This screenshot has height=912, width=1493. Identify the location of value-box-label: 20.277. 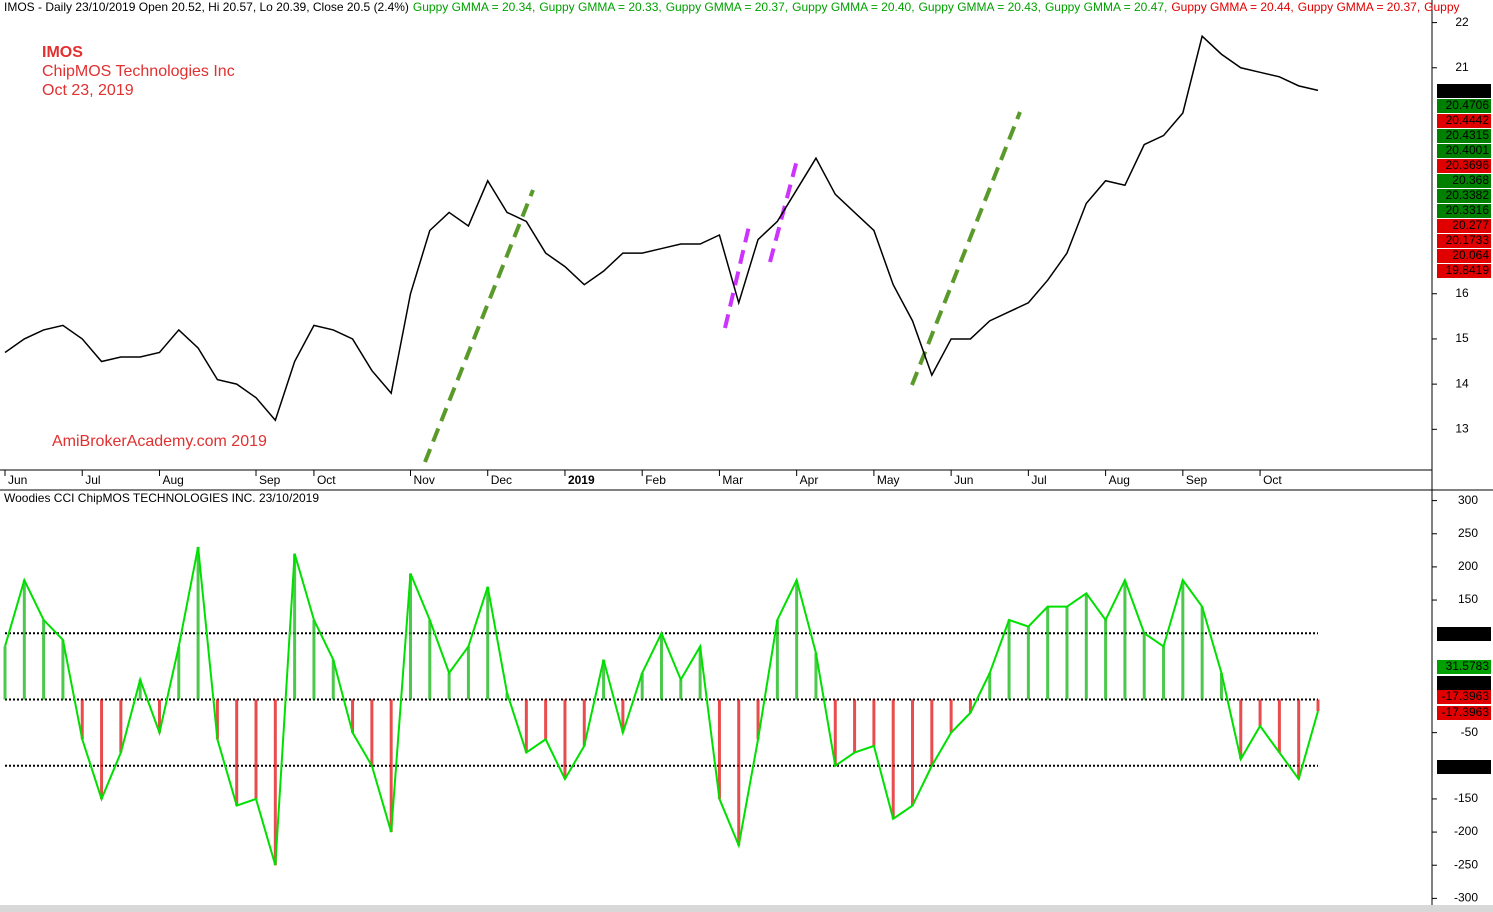
(1470, 225).